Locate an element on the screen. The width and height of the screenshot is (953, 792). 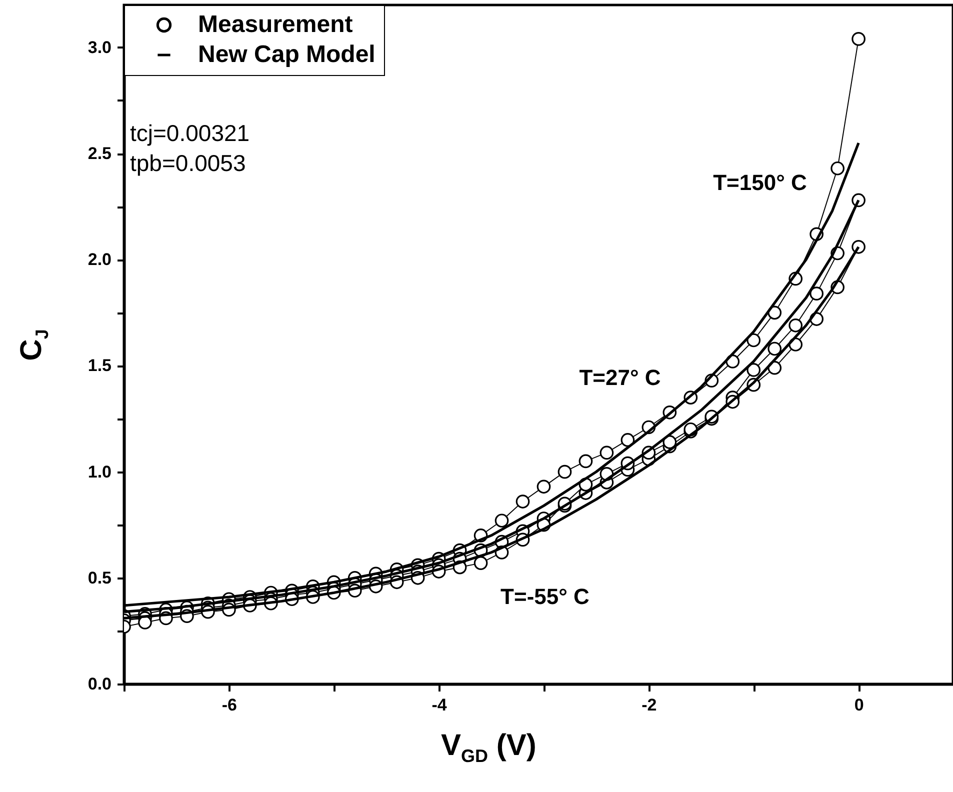
annotation: T=150° C is located at coordinates (760, 183).